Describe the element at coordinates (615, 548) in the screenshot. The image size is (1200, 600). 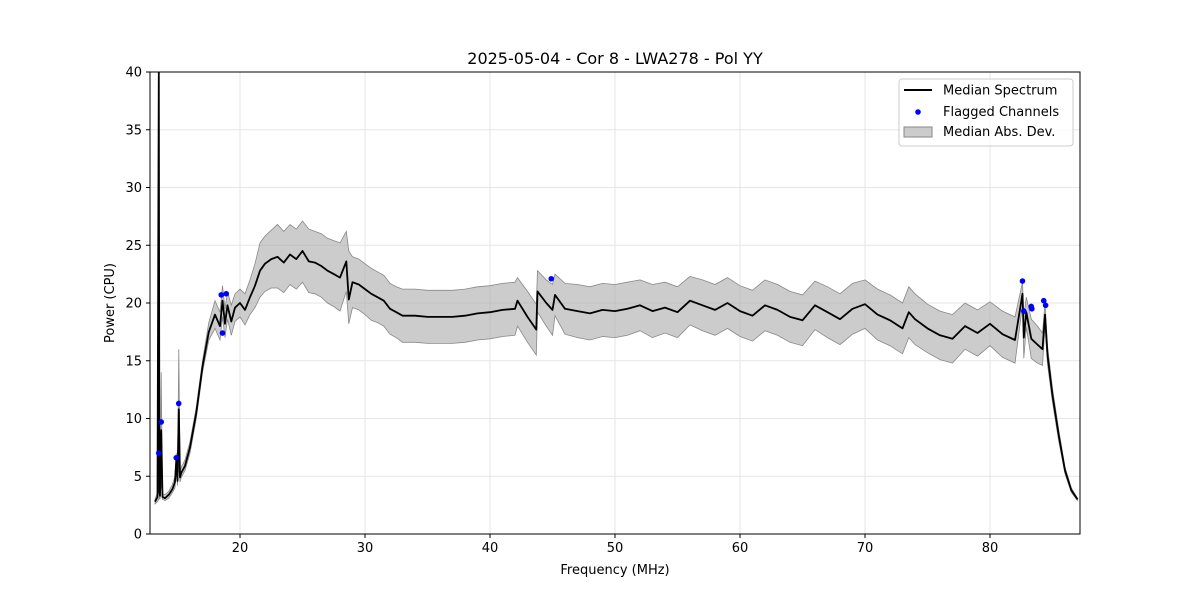
I see `x-tick-label: 50` at that location.